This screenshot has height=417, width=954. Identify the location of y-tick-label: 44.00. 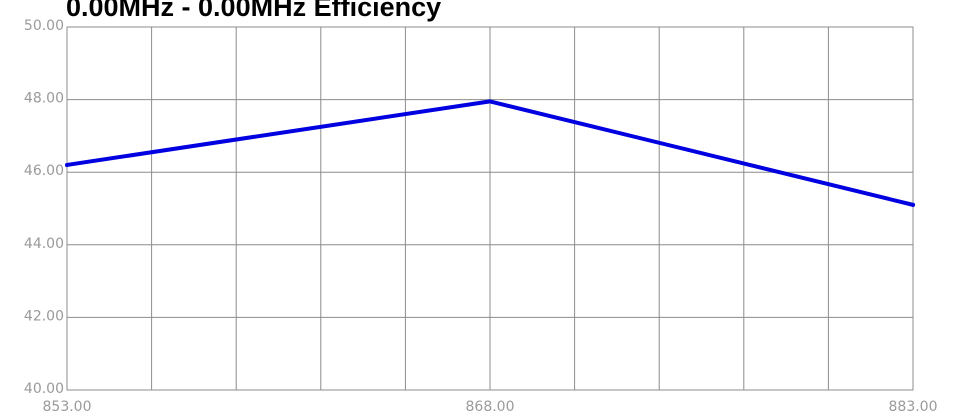
(44, 244).